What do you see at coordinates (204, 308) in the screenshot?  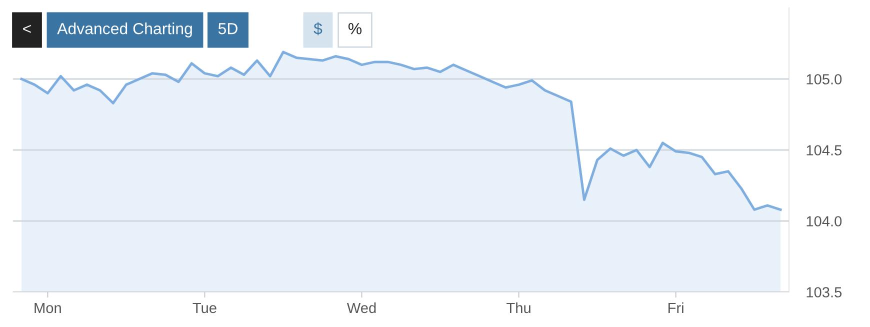 I see `x-tick-label: Tue` at bounding box center [204, 308].